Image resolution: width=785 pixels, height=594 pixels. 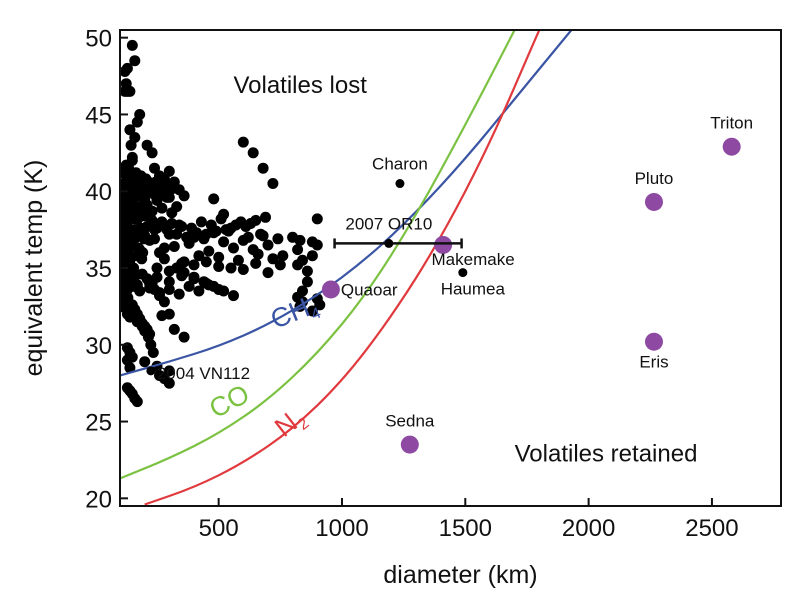 I want to click on y-axis-label: equivalent temp (K), so click(x=34, y=268).